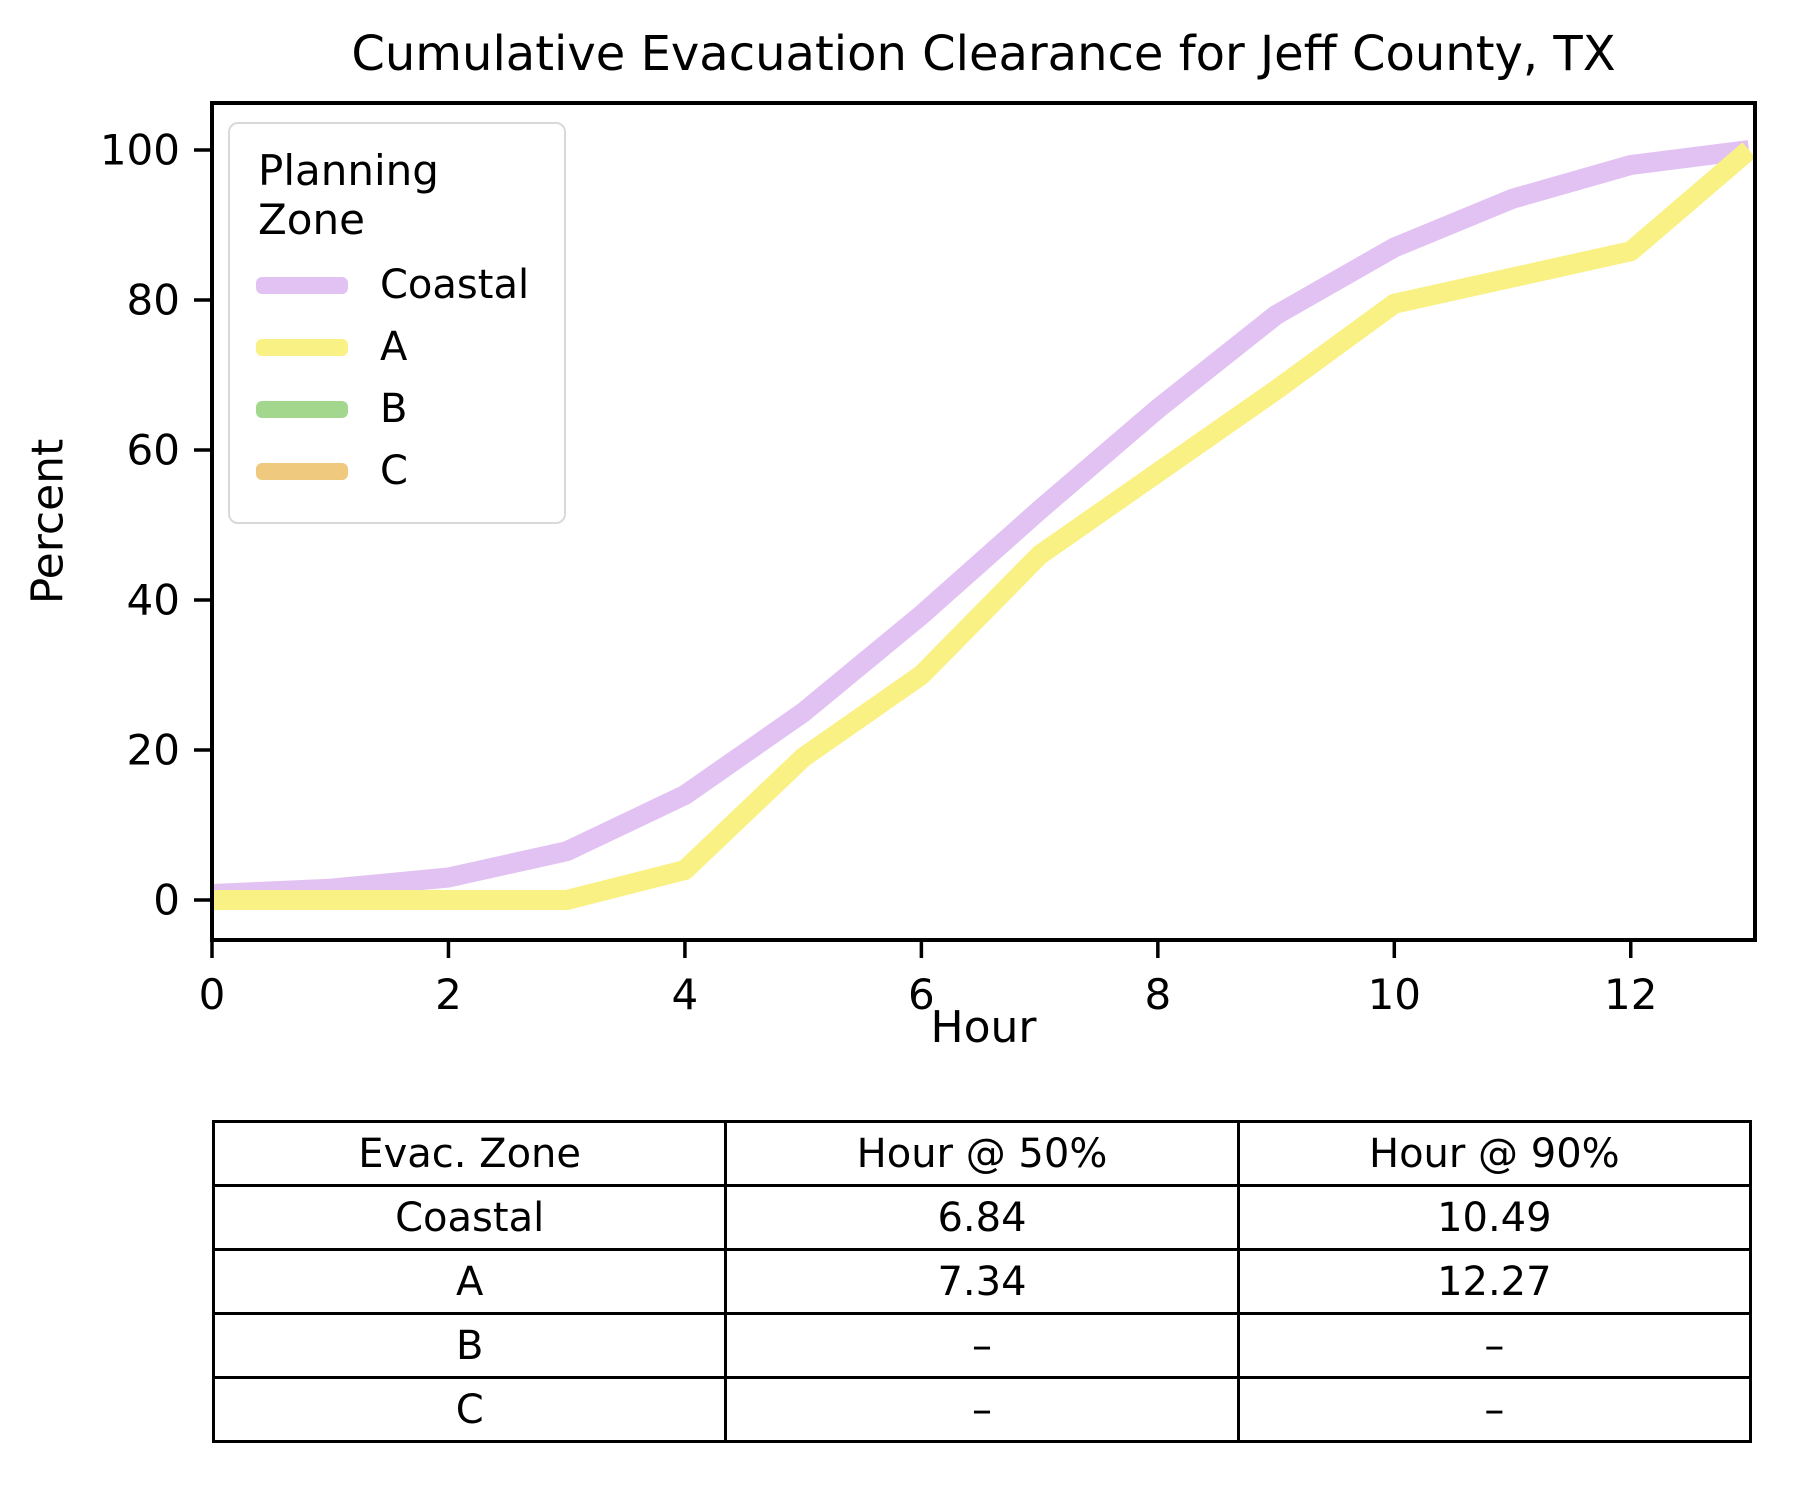  Describe the element at coordinates (469, 1345) in the screenshot. I see `table-cell: B` at that location.